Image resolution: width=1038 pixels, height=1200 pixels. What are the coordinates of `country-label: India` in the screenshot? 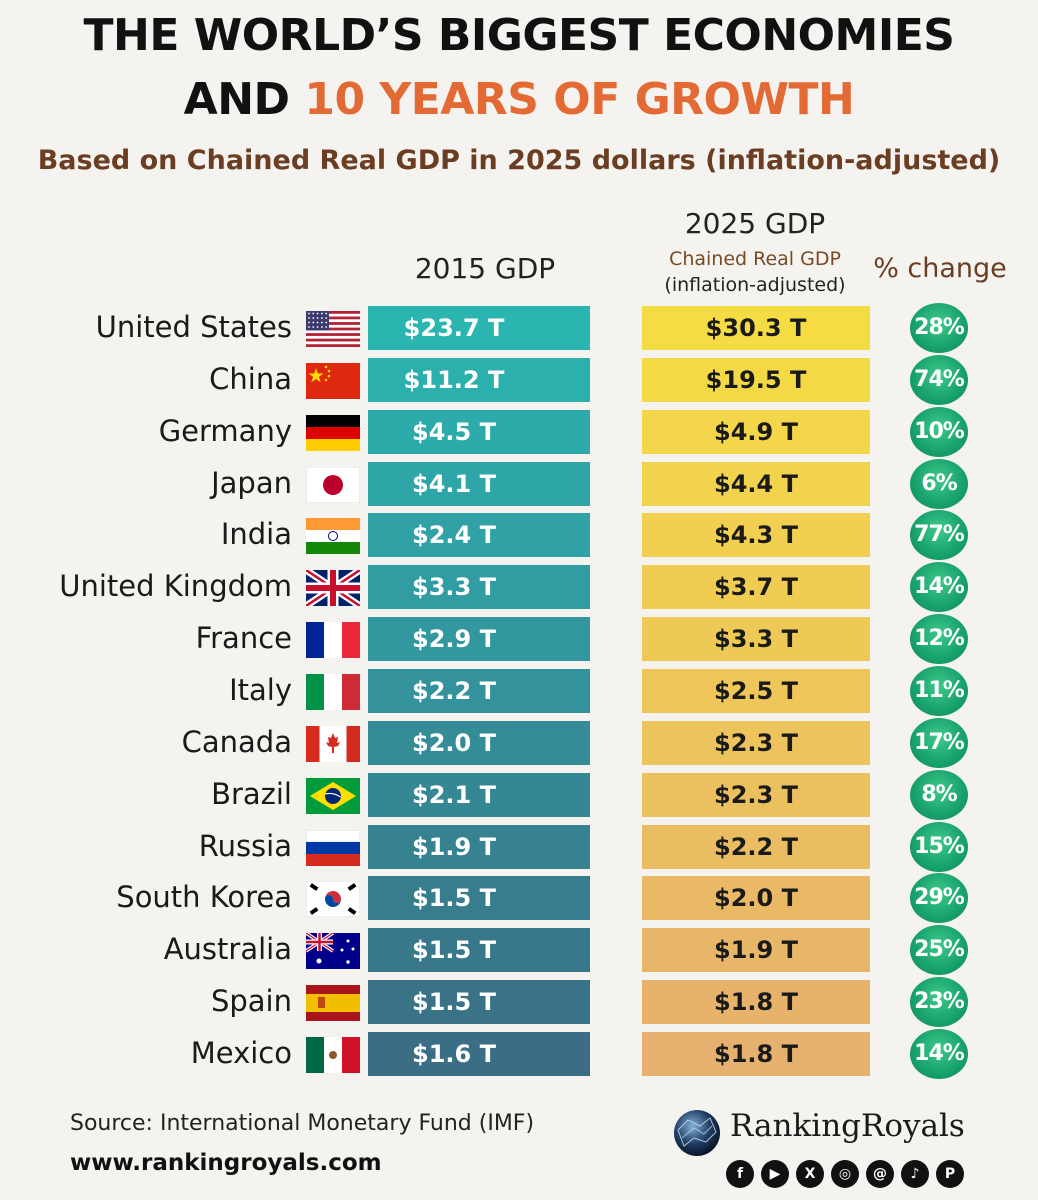 It's located at (256, 534).